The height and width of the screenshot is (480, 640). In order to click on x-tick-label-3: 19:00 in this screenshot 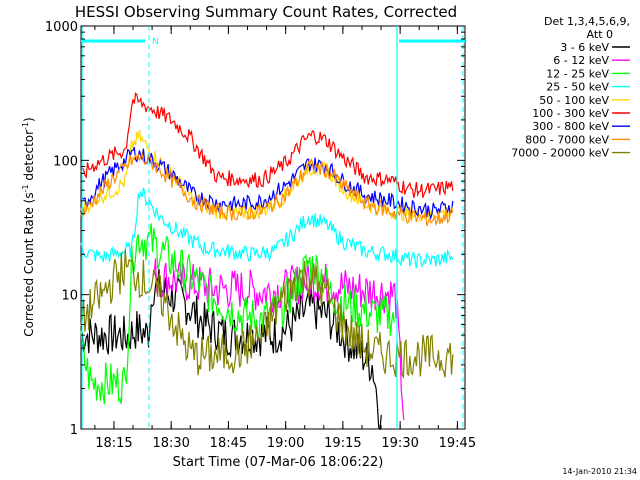, I will do `click(285, 443)`.